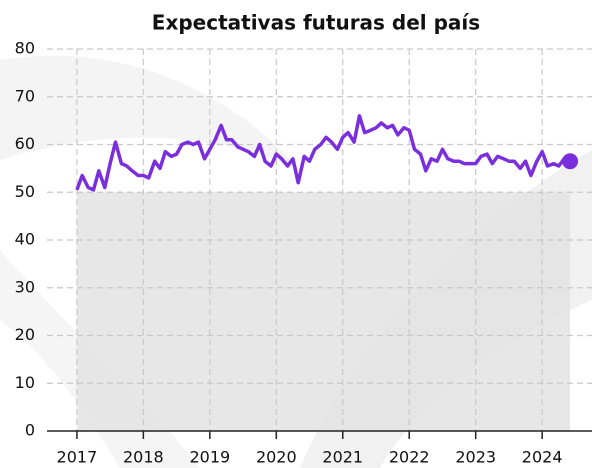  What do you see at coordinates (475, 457) in the screenshot?
I see `x-tick-label: 2023` at bounding box center [475, 457].